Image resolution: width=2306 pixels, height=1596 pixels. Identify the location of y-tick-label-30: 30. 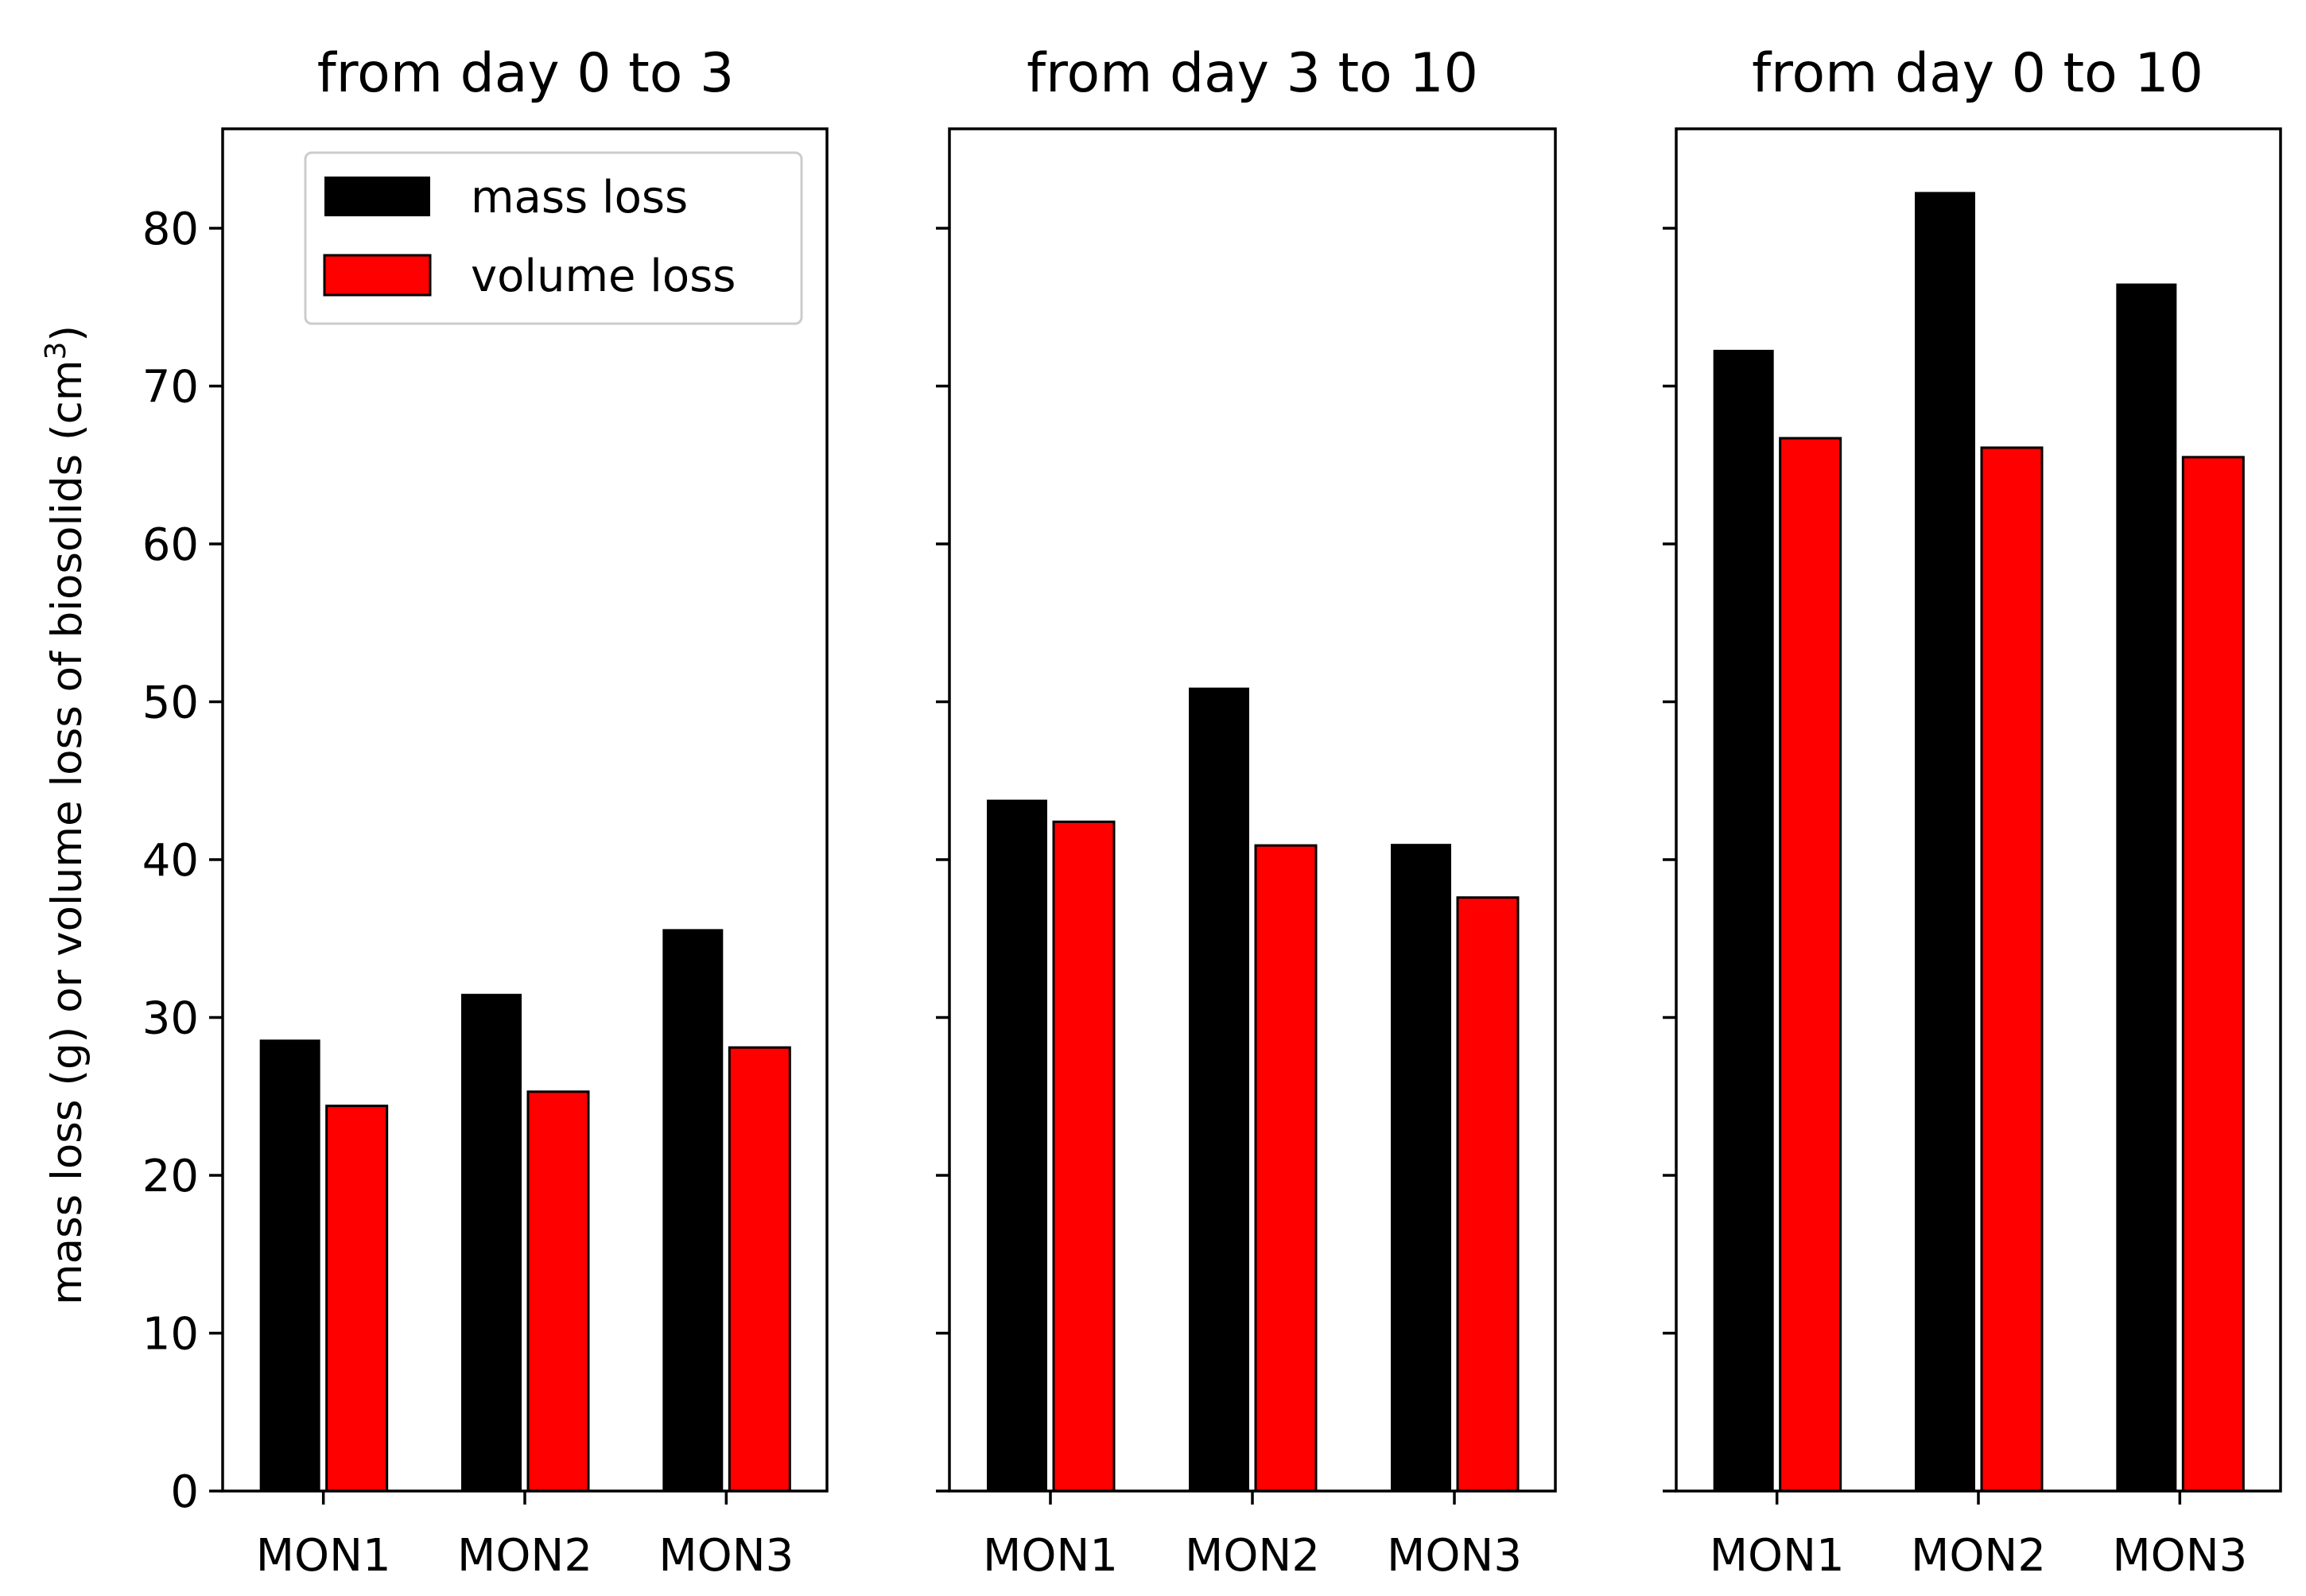
(170, 1019).